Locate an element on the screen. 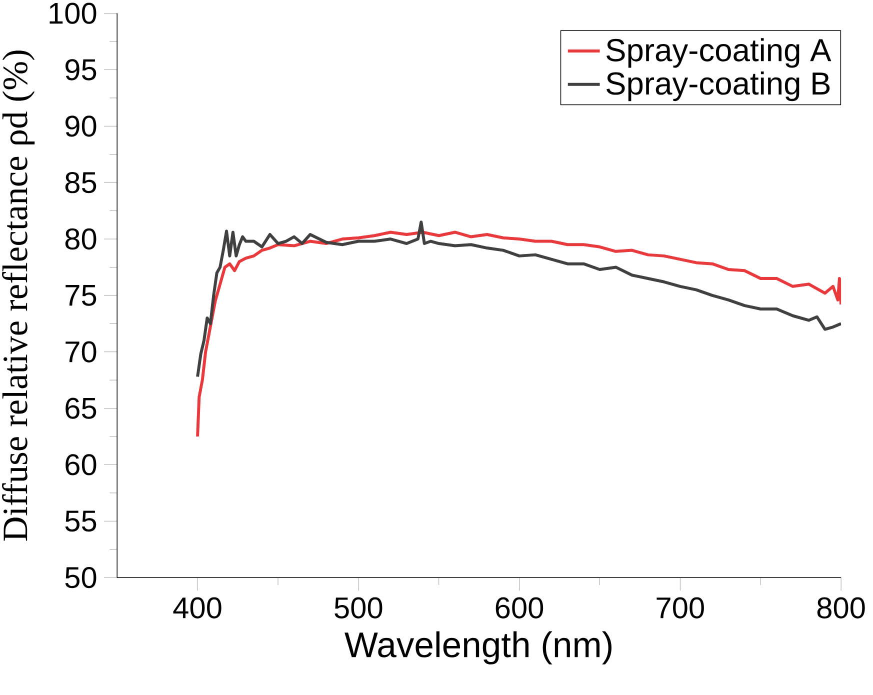 The image size is (873, 695). y-tick-label: 50 is located at coordinates (80, 577).